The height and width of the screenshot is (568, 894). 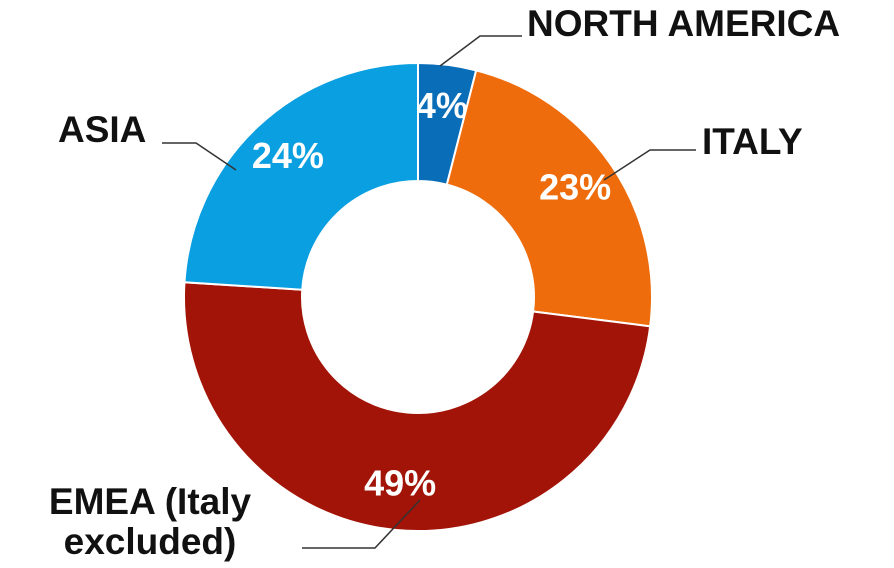 What do you see at coordinates (400, 483) in the screenshot?
I see `value-label: 49%` at bounding box center [400, 483].